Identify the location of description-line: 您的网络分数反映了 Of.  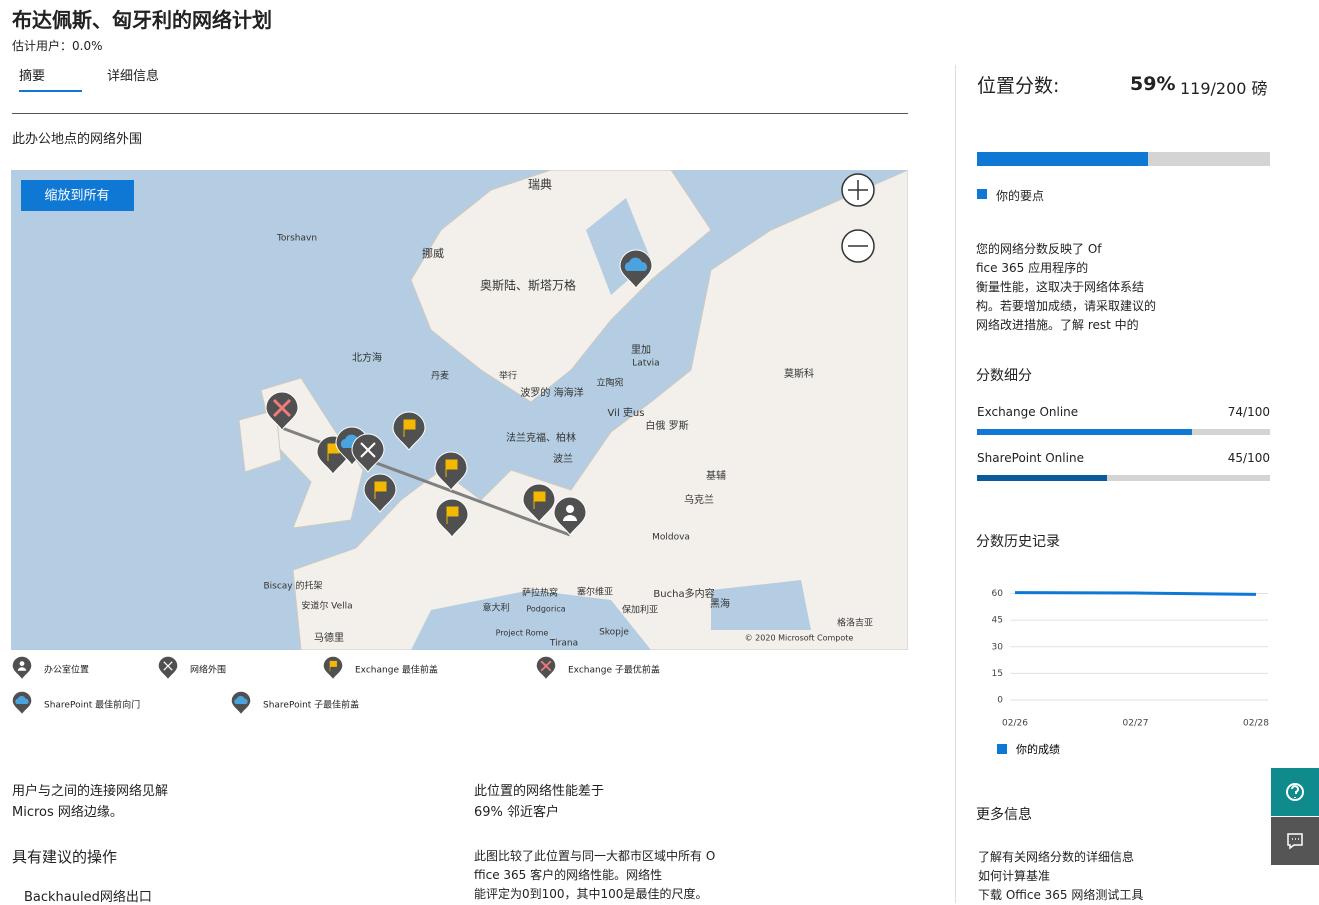
(1039, 249).